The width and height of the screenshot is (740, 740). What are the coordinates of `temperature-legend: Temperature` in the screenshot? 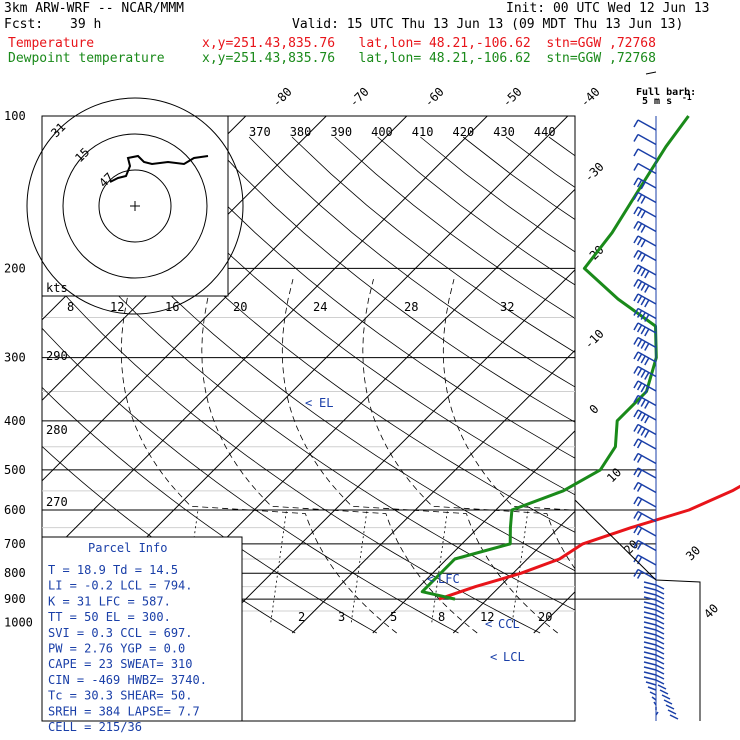 It's located at (51, 43).